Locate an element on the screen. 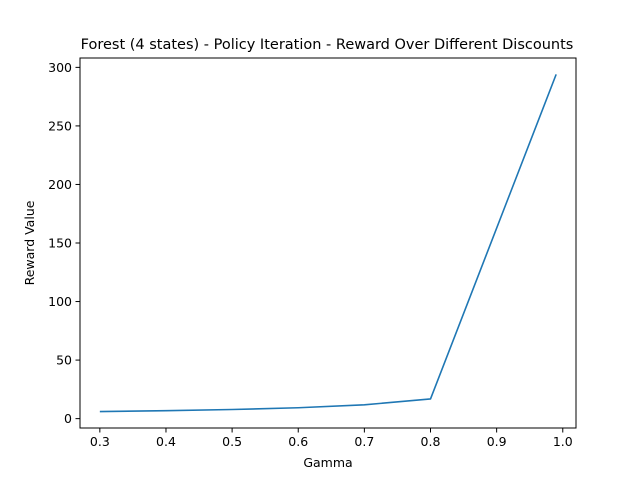  y-tick-label: 300 is located at coordinates (60, 67).